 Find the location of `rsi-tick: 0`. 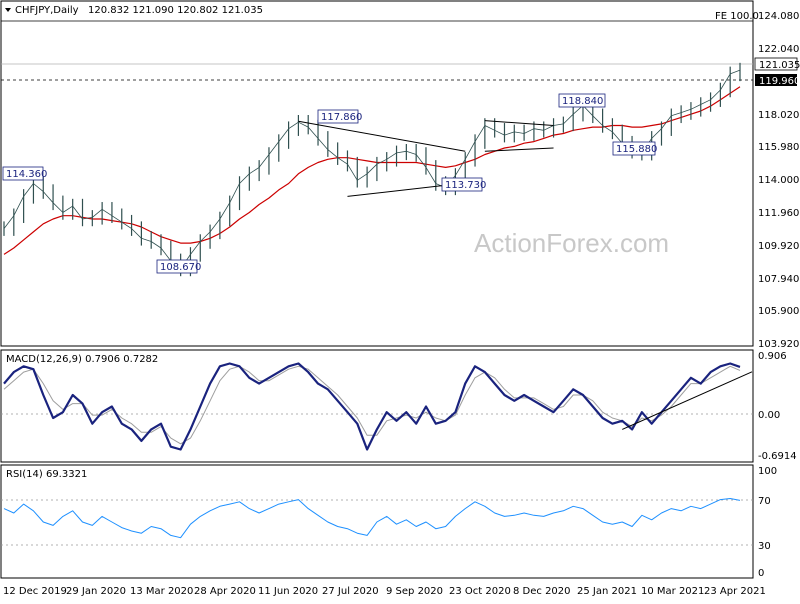

rsi-tick: 0 is located at coordinates (761, 573).